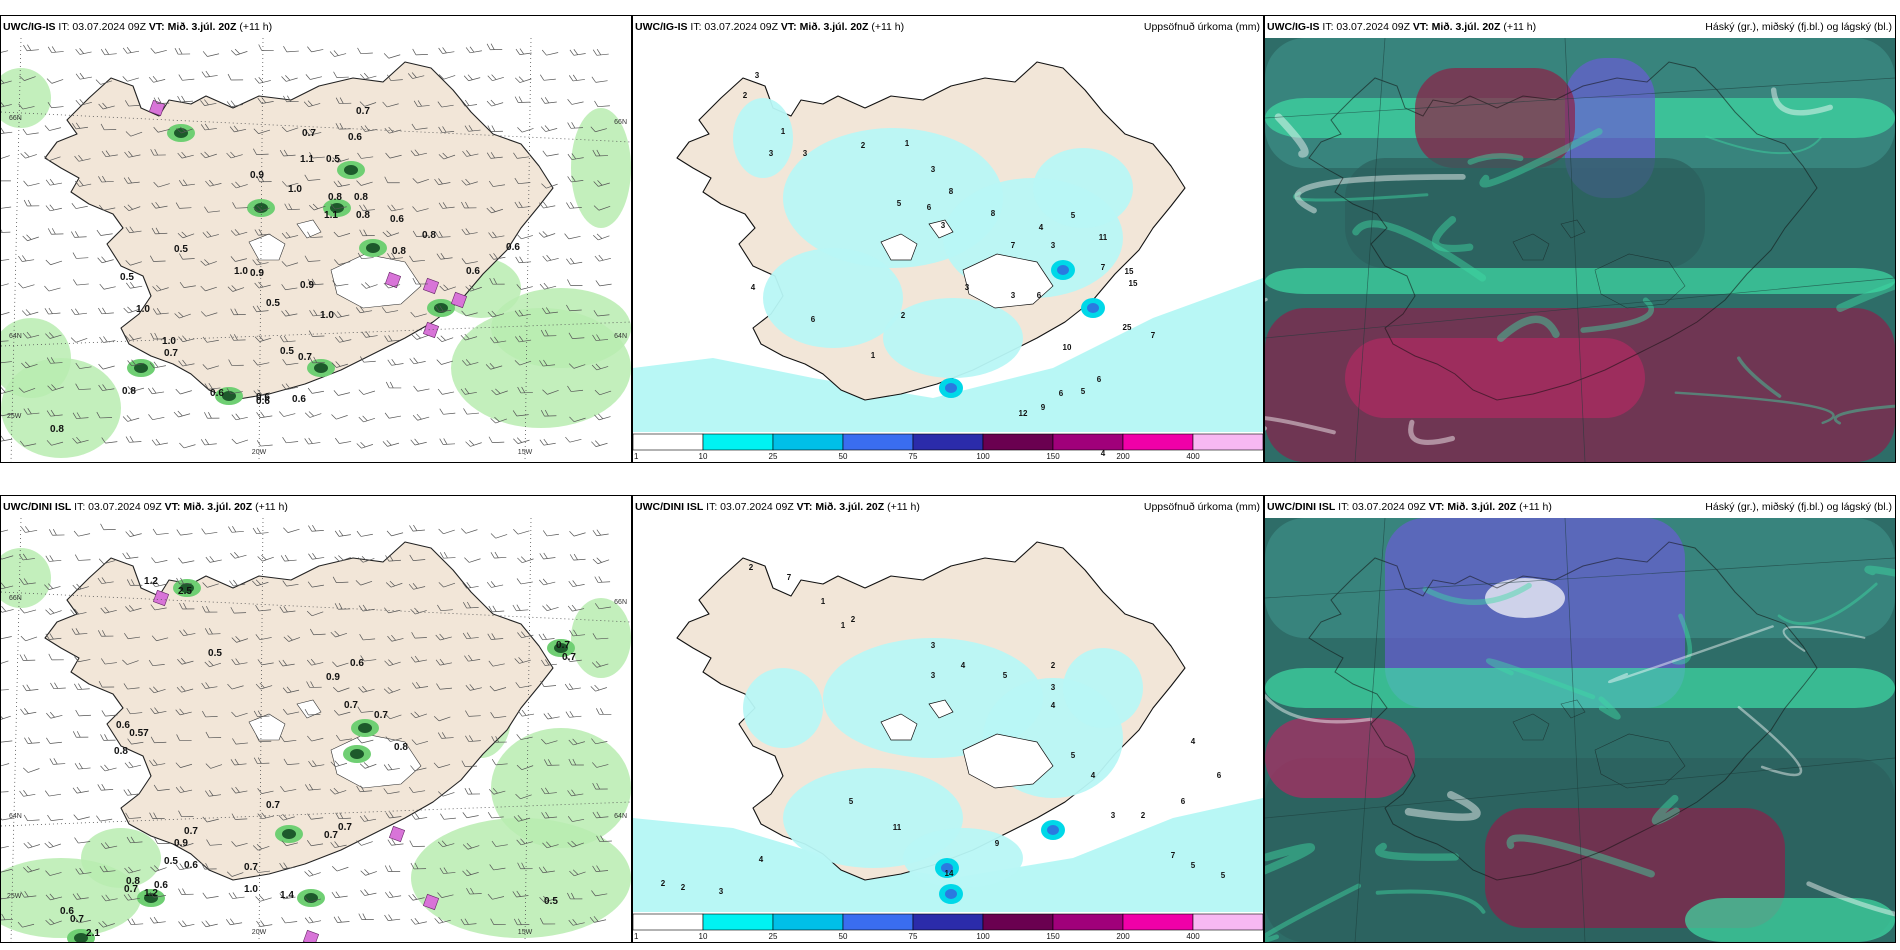  Describe the element at coordinates (1456, 27) in the screenshot. I see `valid-time: VT: Mið. 3.júl. 20Z` at that location.